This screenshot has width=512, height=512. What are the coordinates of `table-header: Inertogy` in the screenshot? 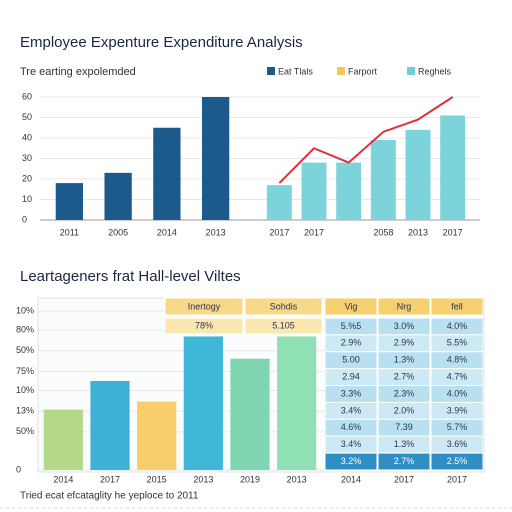 It's located at (204, 306).